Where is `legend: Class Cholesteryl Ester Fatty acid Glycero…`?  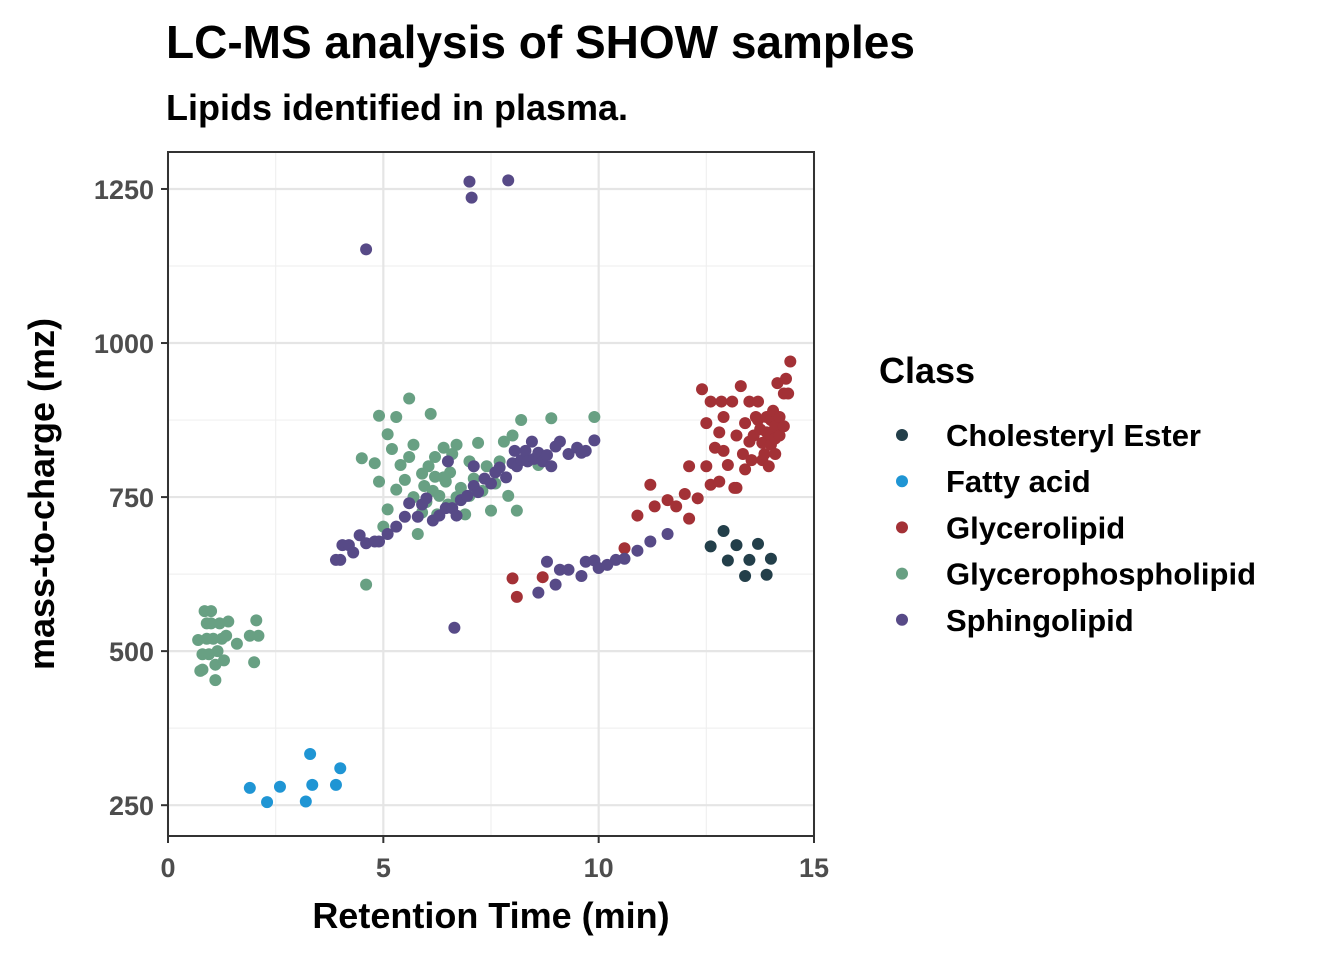
legend: Class Cholesteryl Ester Fatty acid Glycero… is located at coordinates (1067, 494).